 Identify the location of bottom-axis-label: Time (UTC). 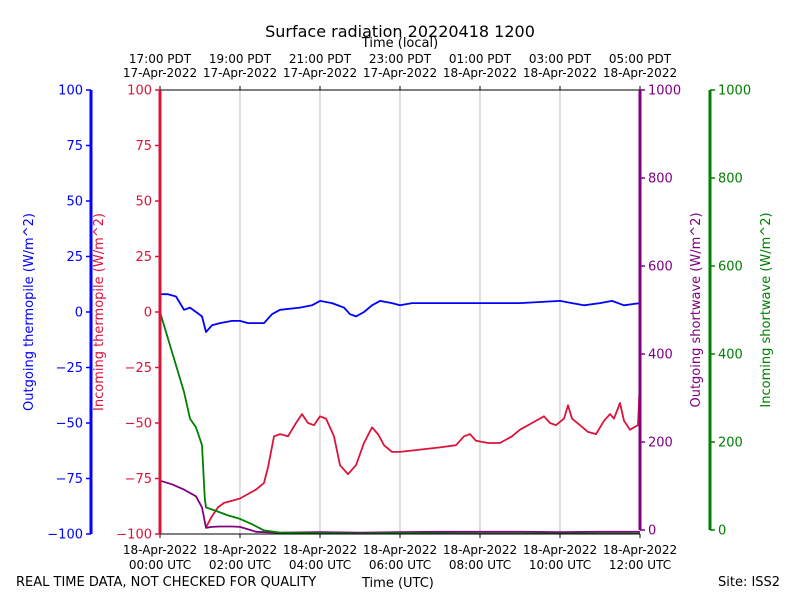
(398, 583).